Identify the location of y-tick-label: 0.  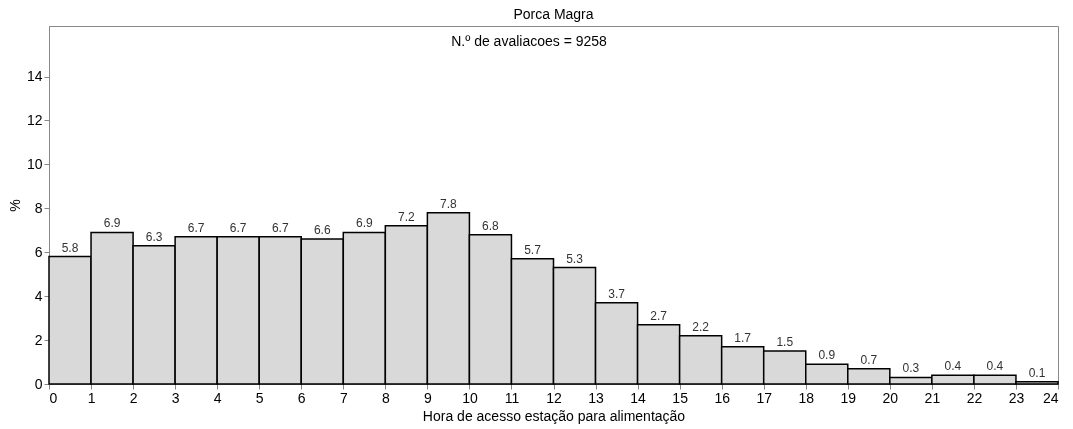
(38, 383).